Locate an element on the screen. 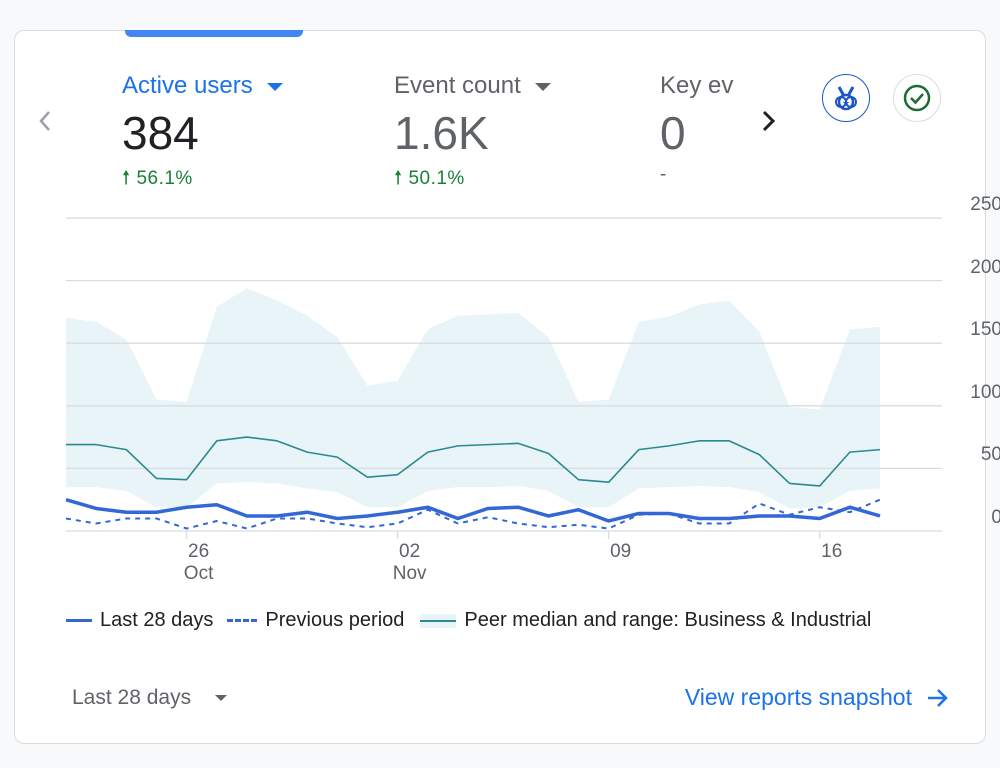  x-tick-day: 02 is located at coordinates (410, 551).